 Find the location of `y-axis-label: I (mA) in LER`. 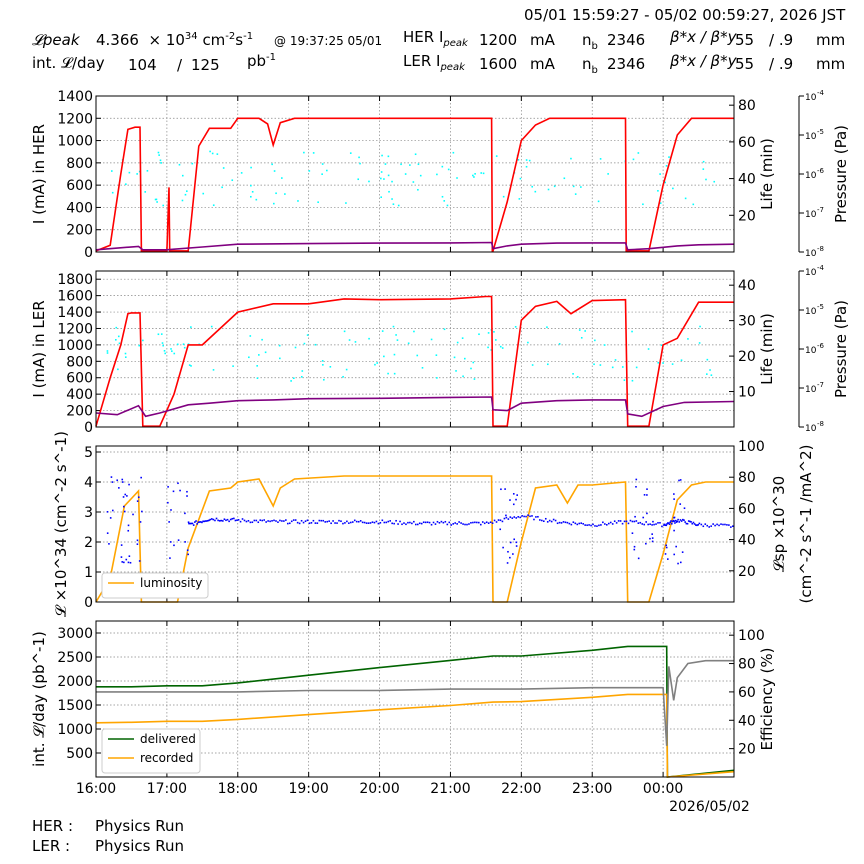

y-axis-label: I (mA) in LER is located at coordinates (39, 348).